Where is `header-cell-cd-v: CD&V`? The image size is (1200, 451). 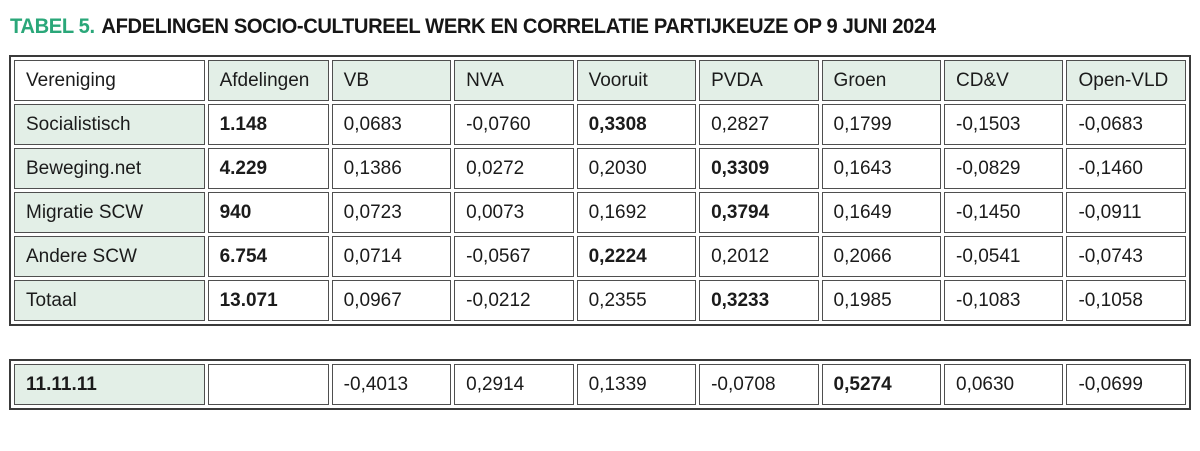
header-cell-cd-v: CD&V is located at coordinates (1004, 81).